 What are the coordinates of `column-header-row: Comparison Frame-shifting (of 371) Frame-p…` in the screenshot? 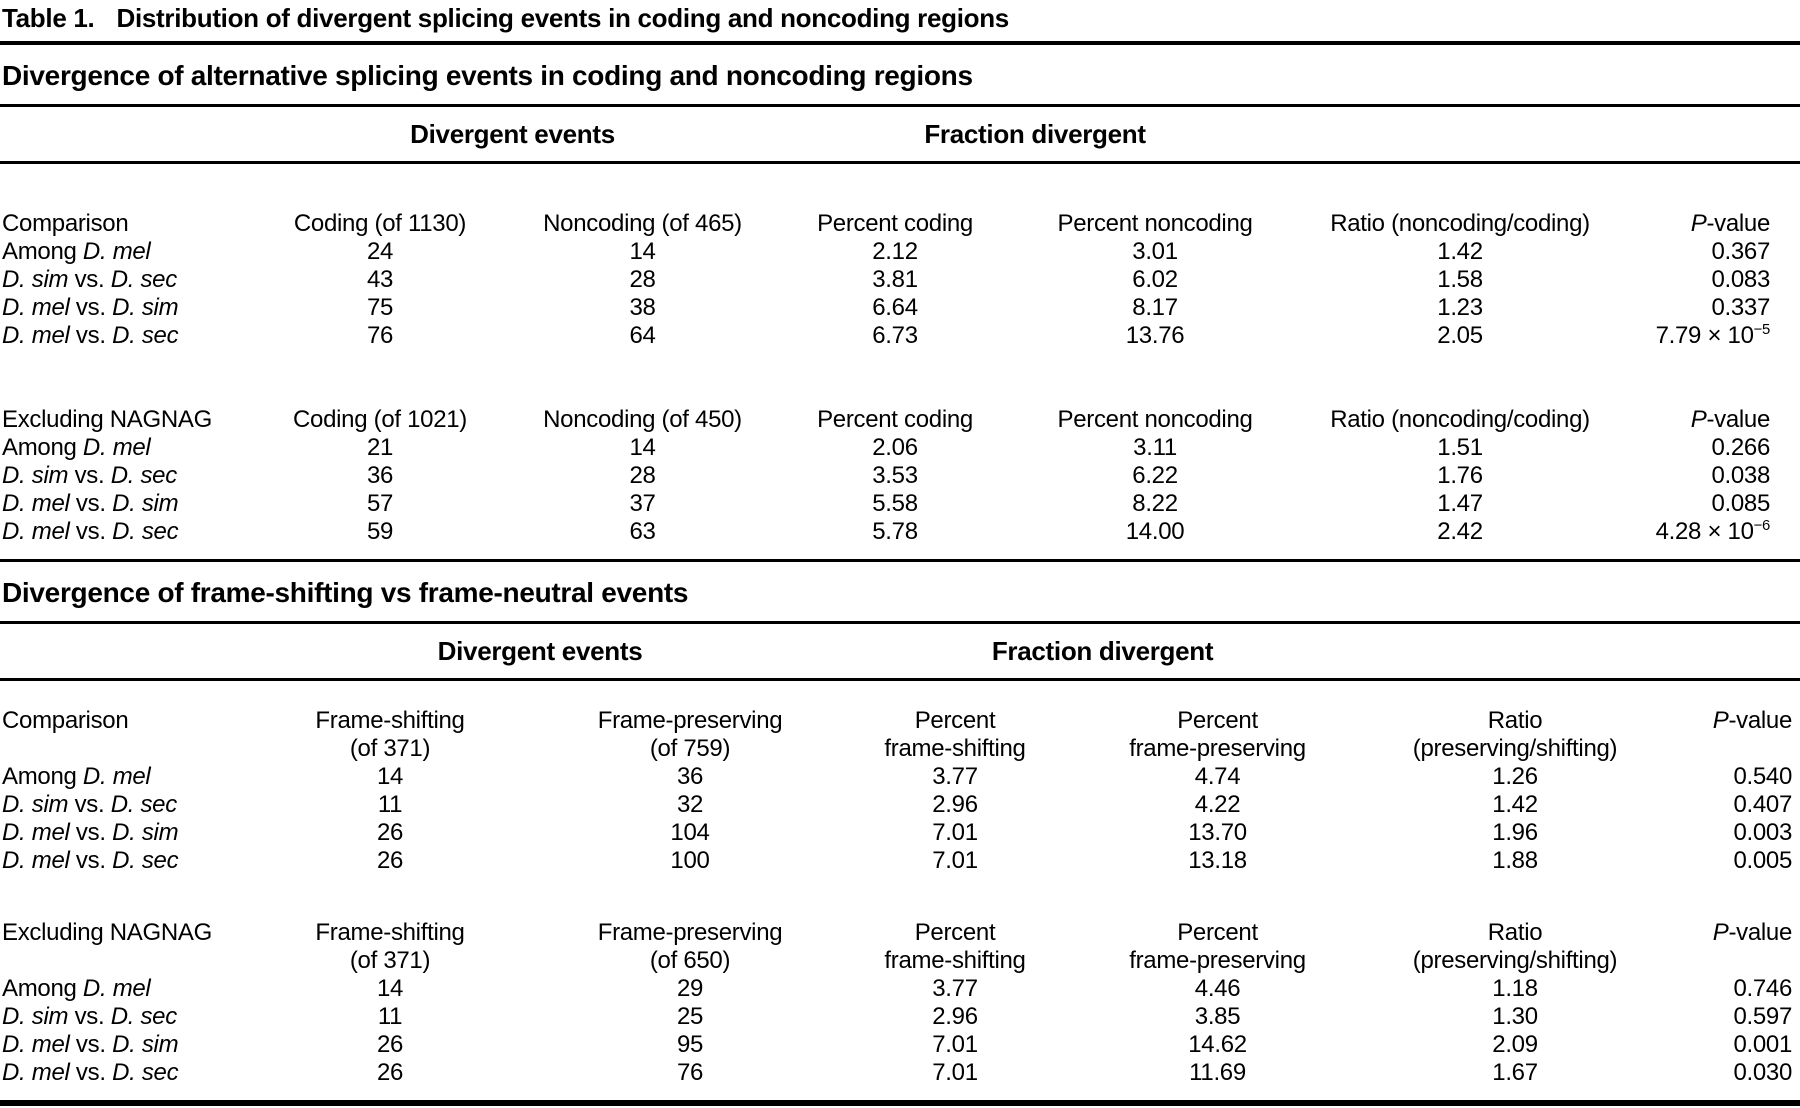 It's located at (900, 722).